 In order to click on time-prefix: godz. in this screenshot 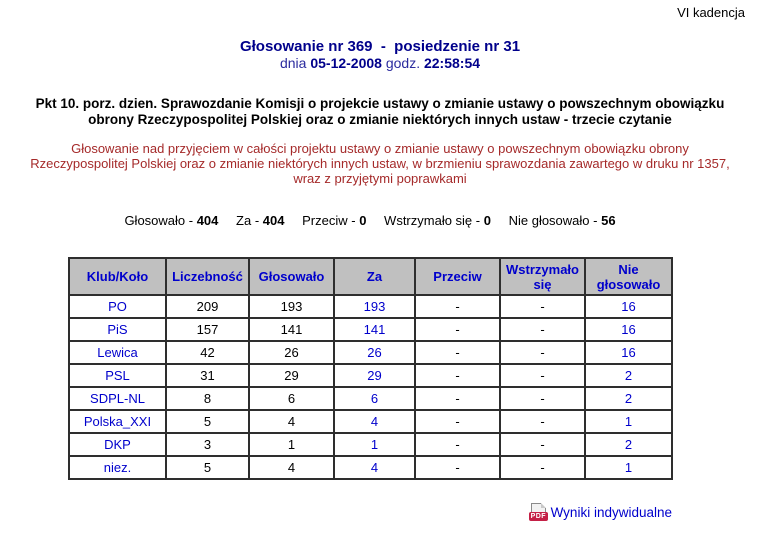, I will do `click(403, 63)`.